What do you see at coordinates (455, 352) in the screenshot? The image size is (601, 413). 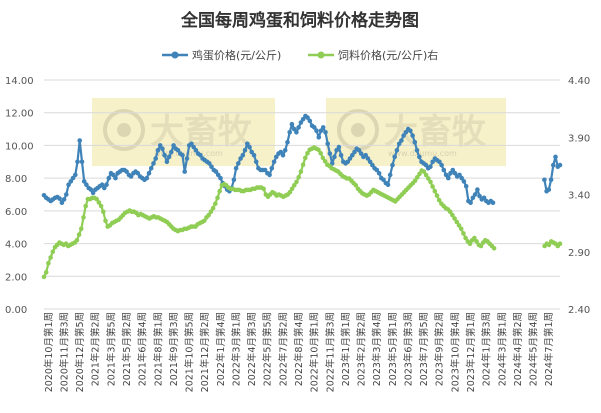 I see `x-axis-tick-label: 2023年10月第4周` at bounding box center [455, 352].